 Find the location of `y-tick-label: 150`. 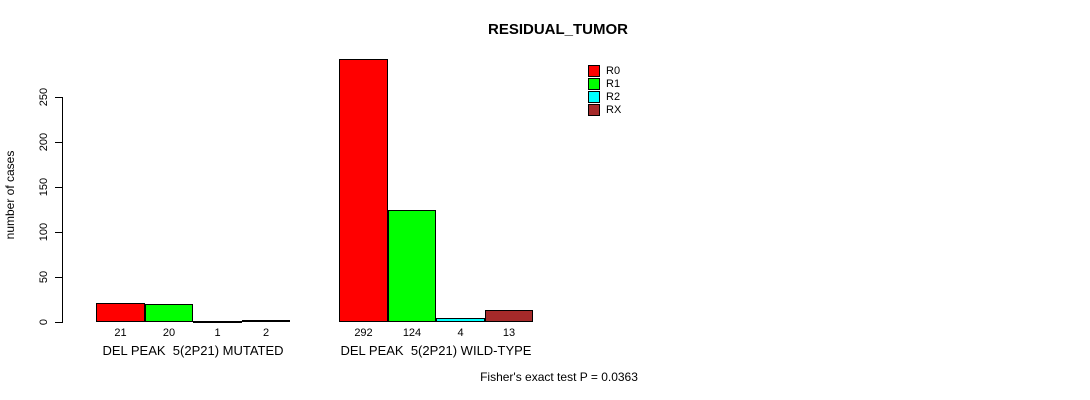

y-tick-label: 150 is located at coordinates (44, 187).